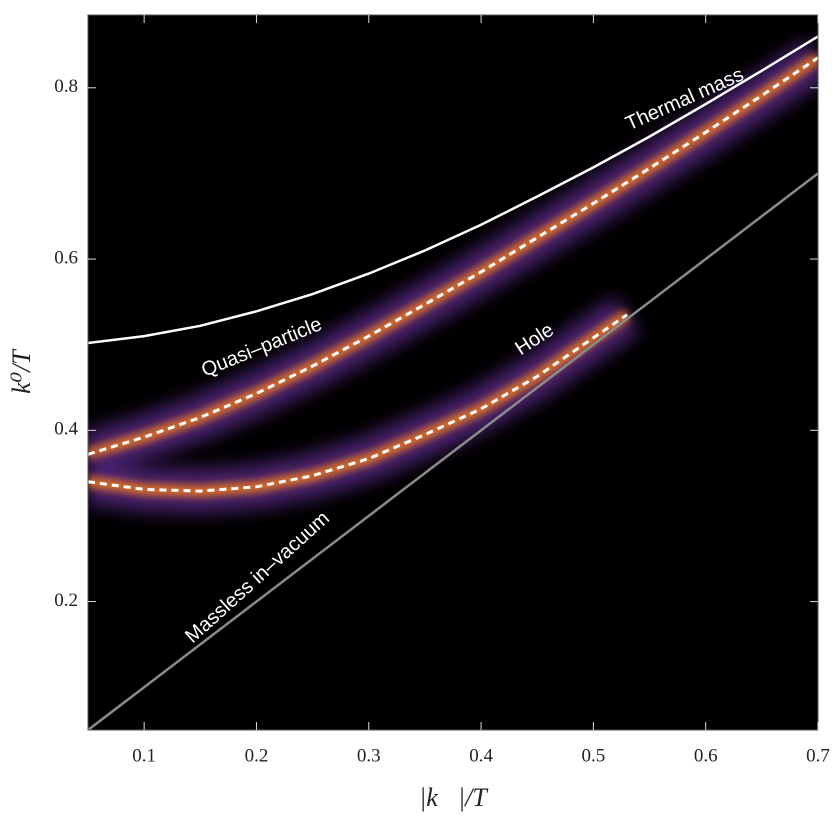 The image size is (834, 830). What do you see at coordinates (144, 755) in the screenshot?
I see `x-tick-label: 0.1` at bounding box center [144, 755].